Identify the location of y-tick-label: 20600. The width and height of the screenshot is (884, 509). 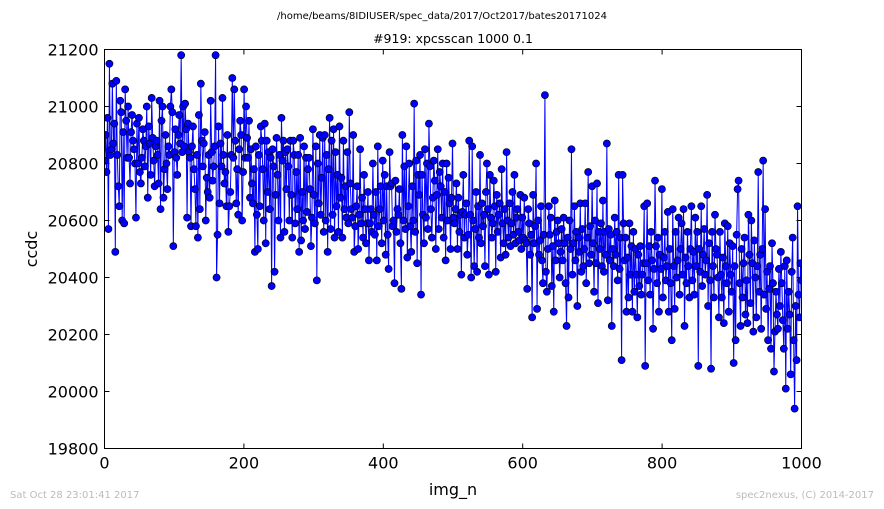
(73, 221).